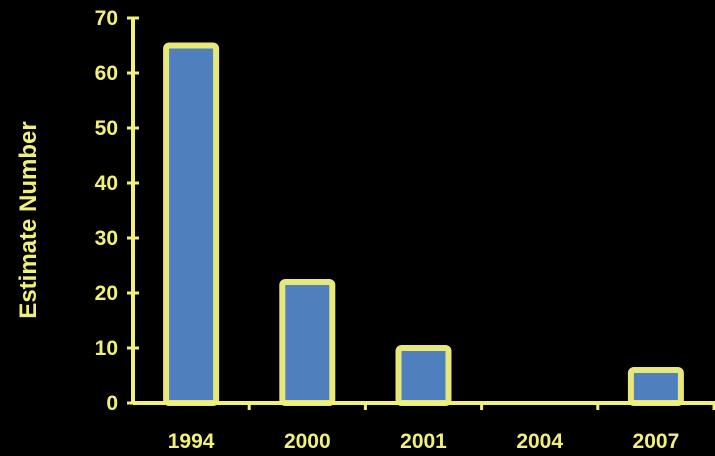 This screenshot has height=456, width=715. Describe the element at coordinates (423, 441) in the screenshot. I see `x-tick-label: 2001` at that location.